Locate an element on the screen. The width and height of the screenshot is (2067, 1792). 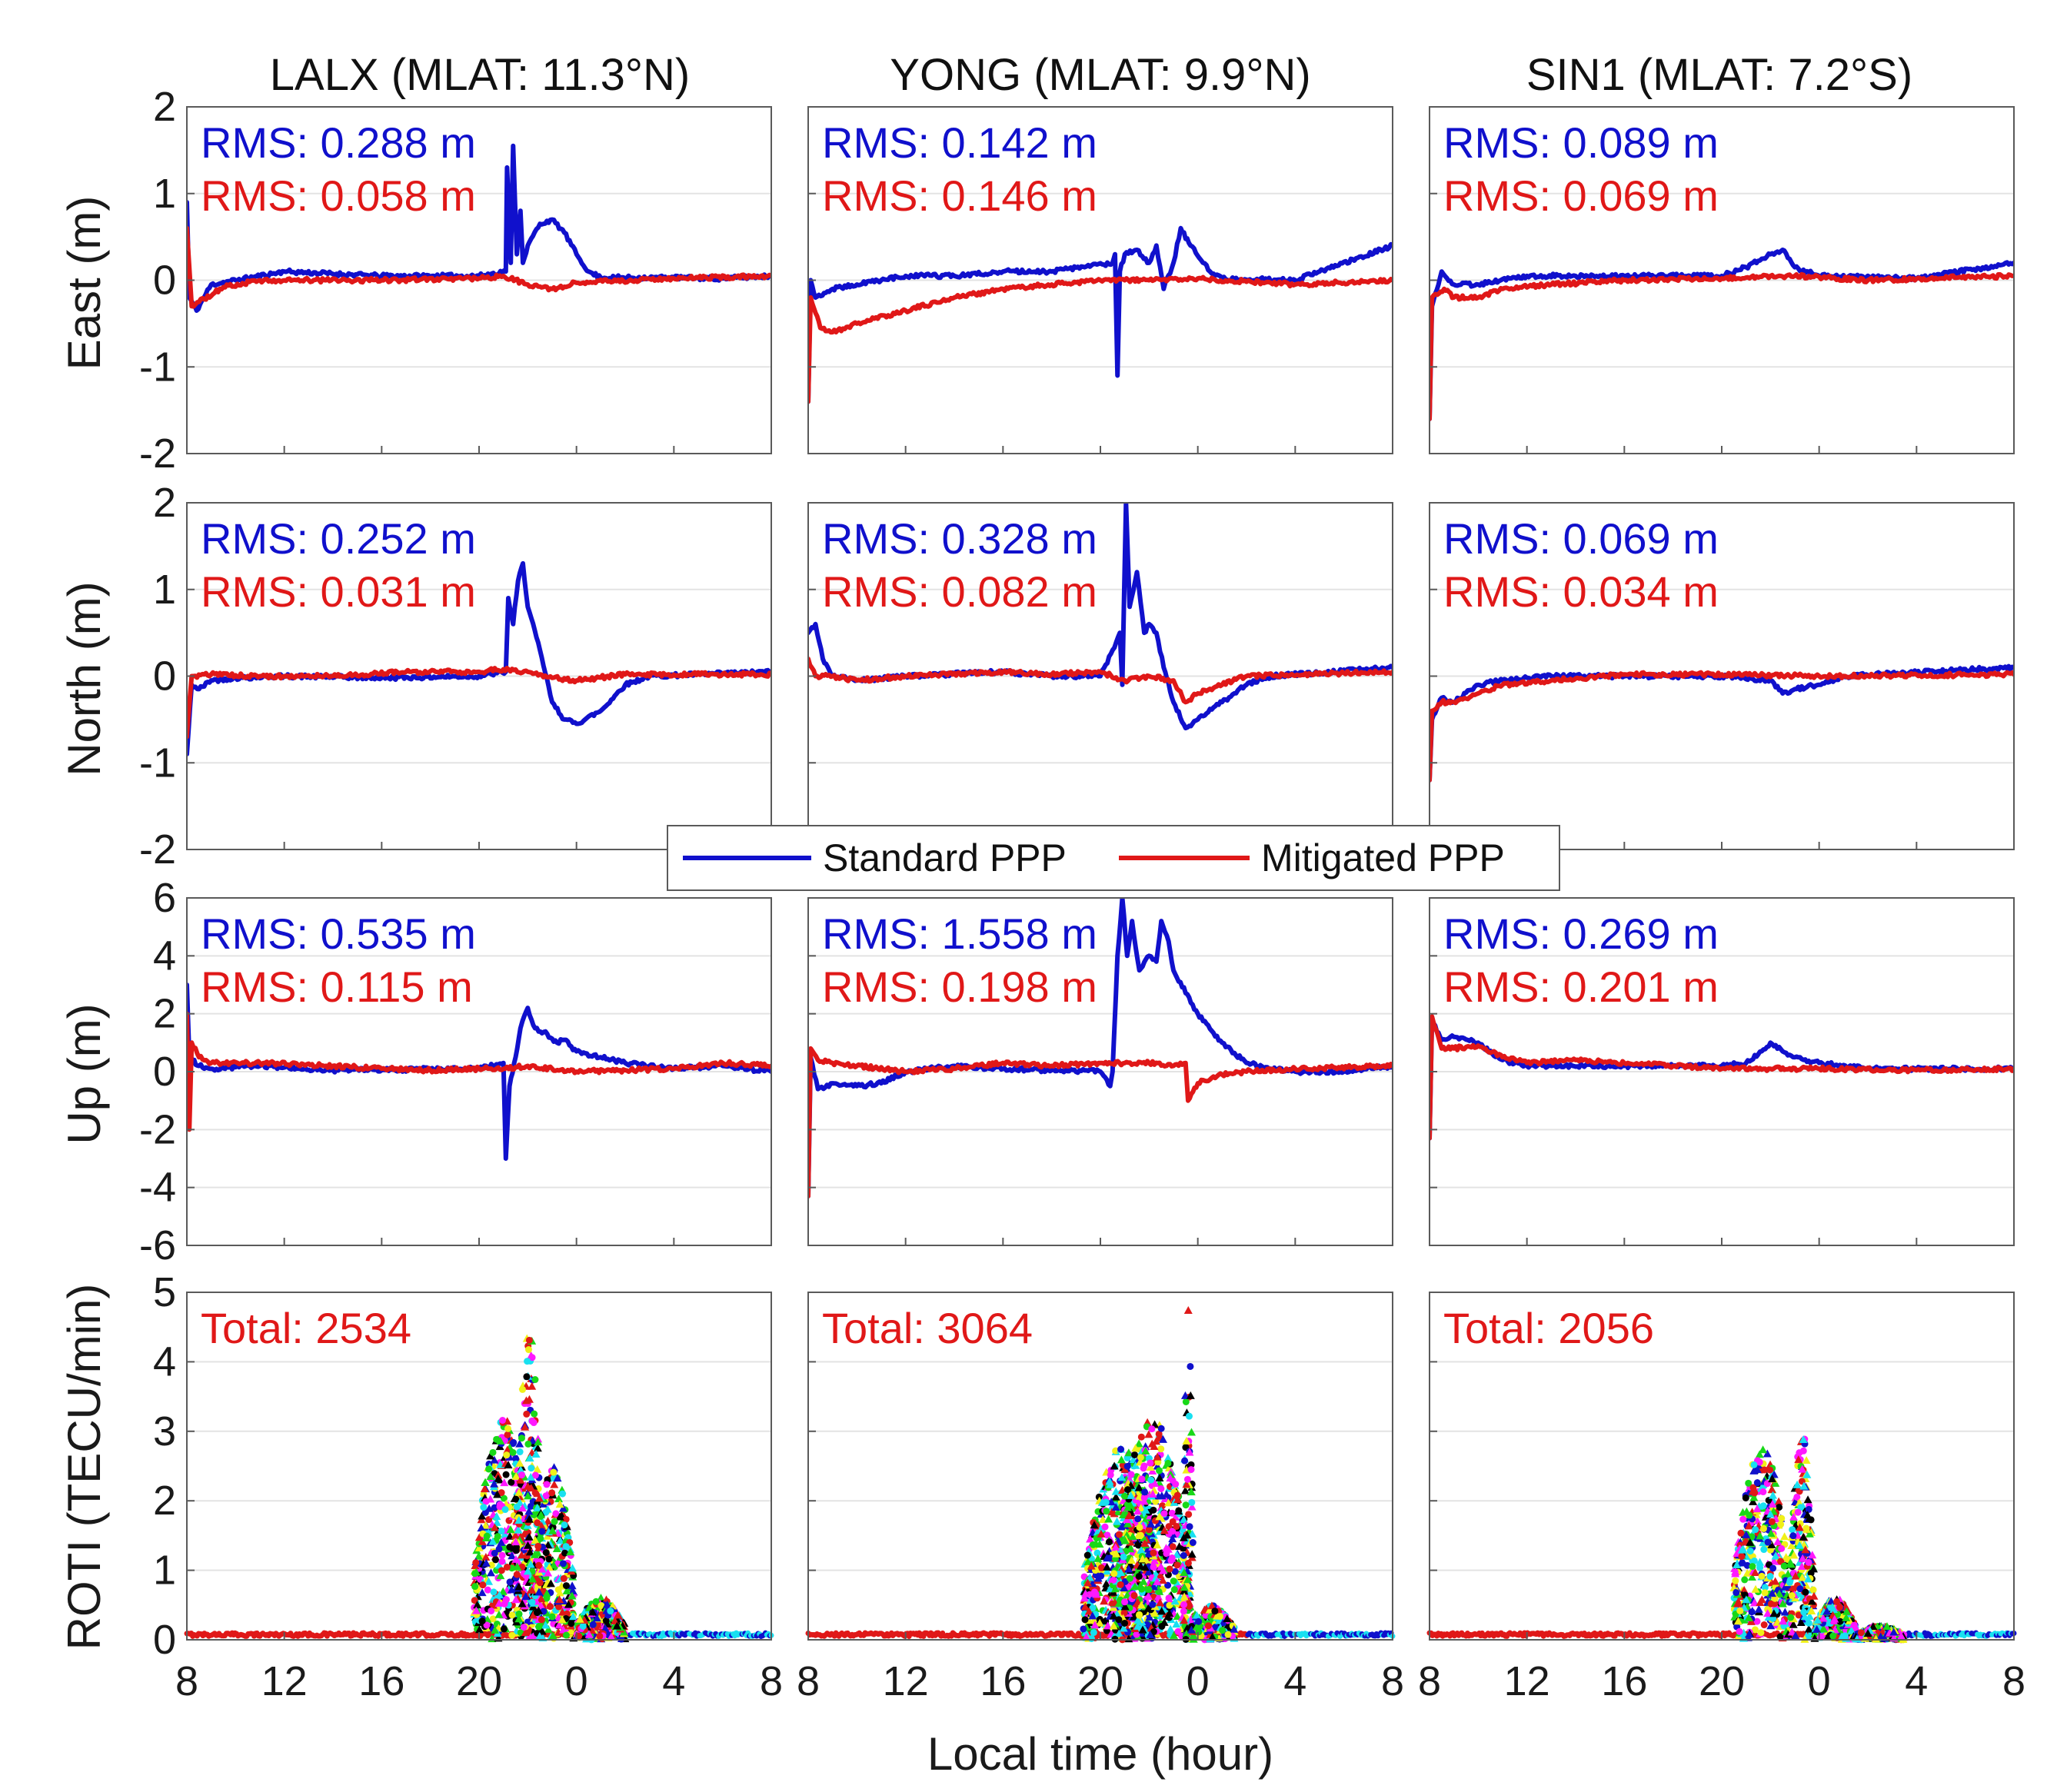
rms-mitigated: RMS: 0.034 m is located at coordinates (1581, 591).